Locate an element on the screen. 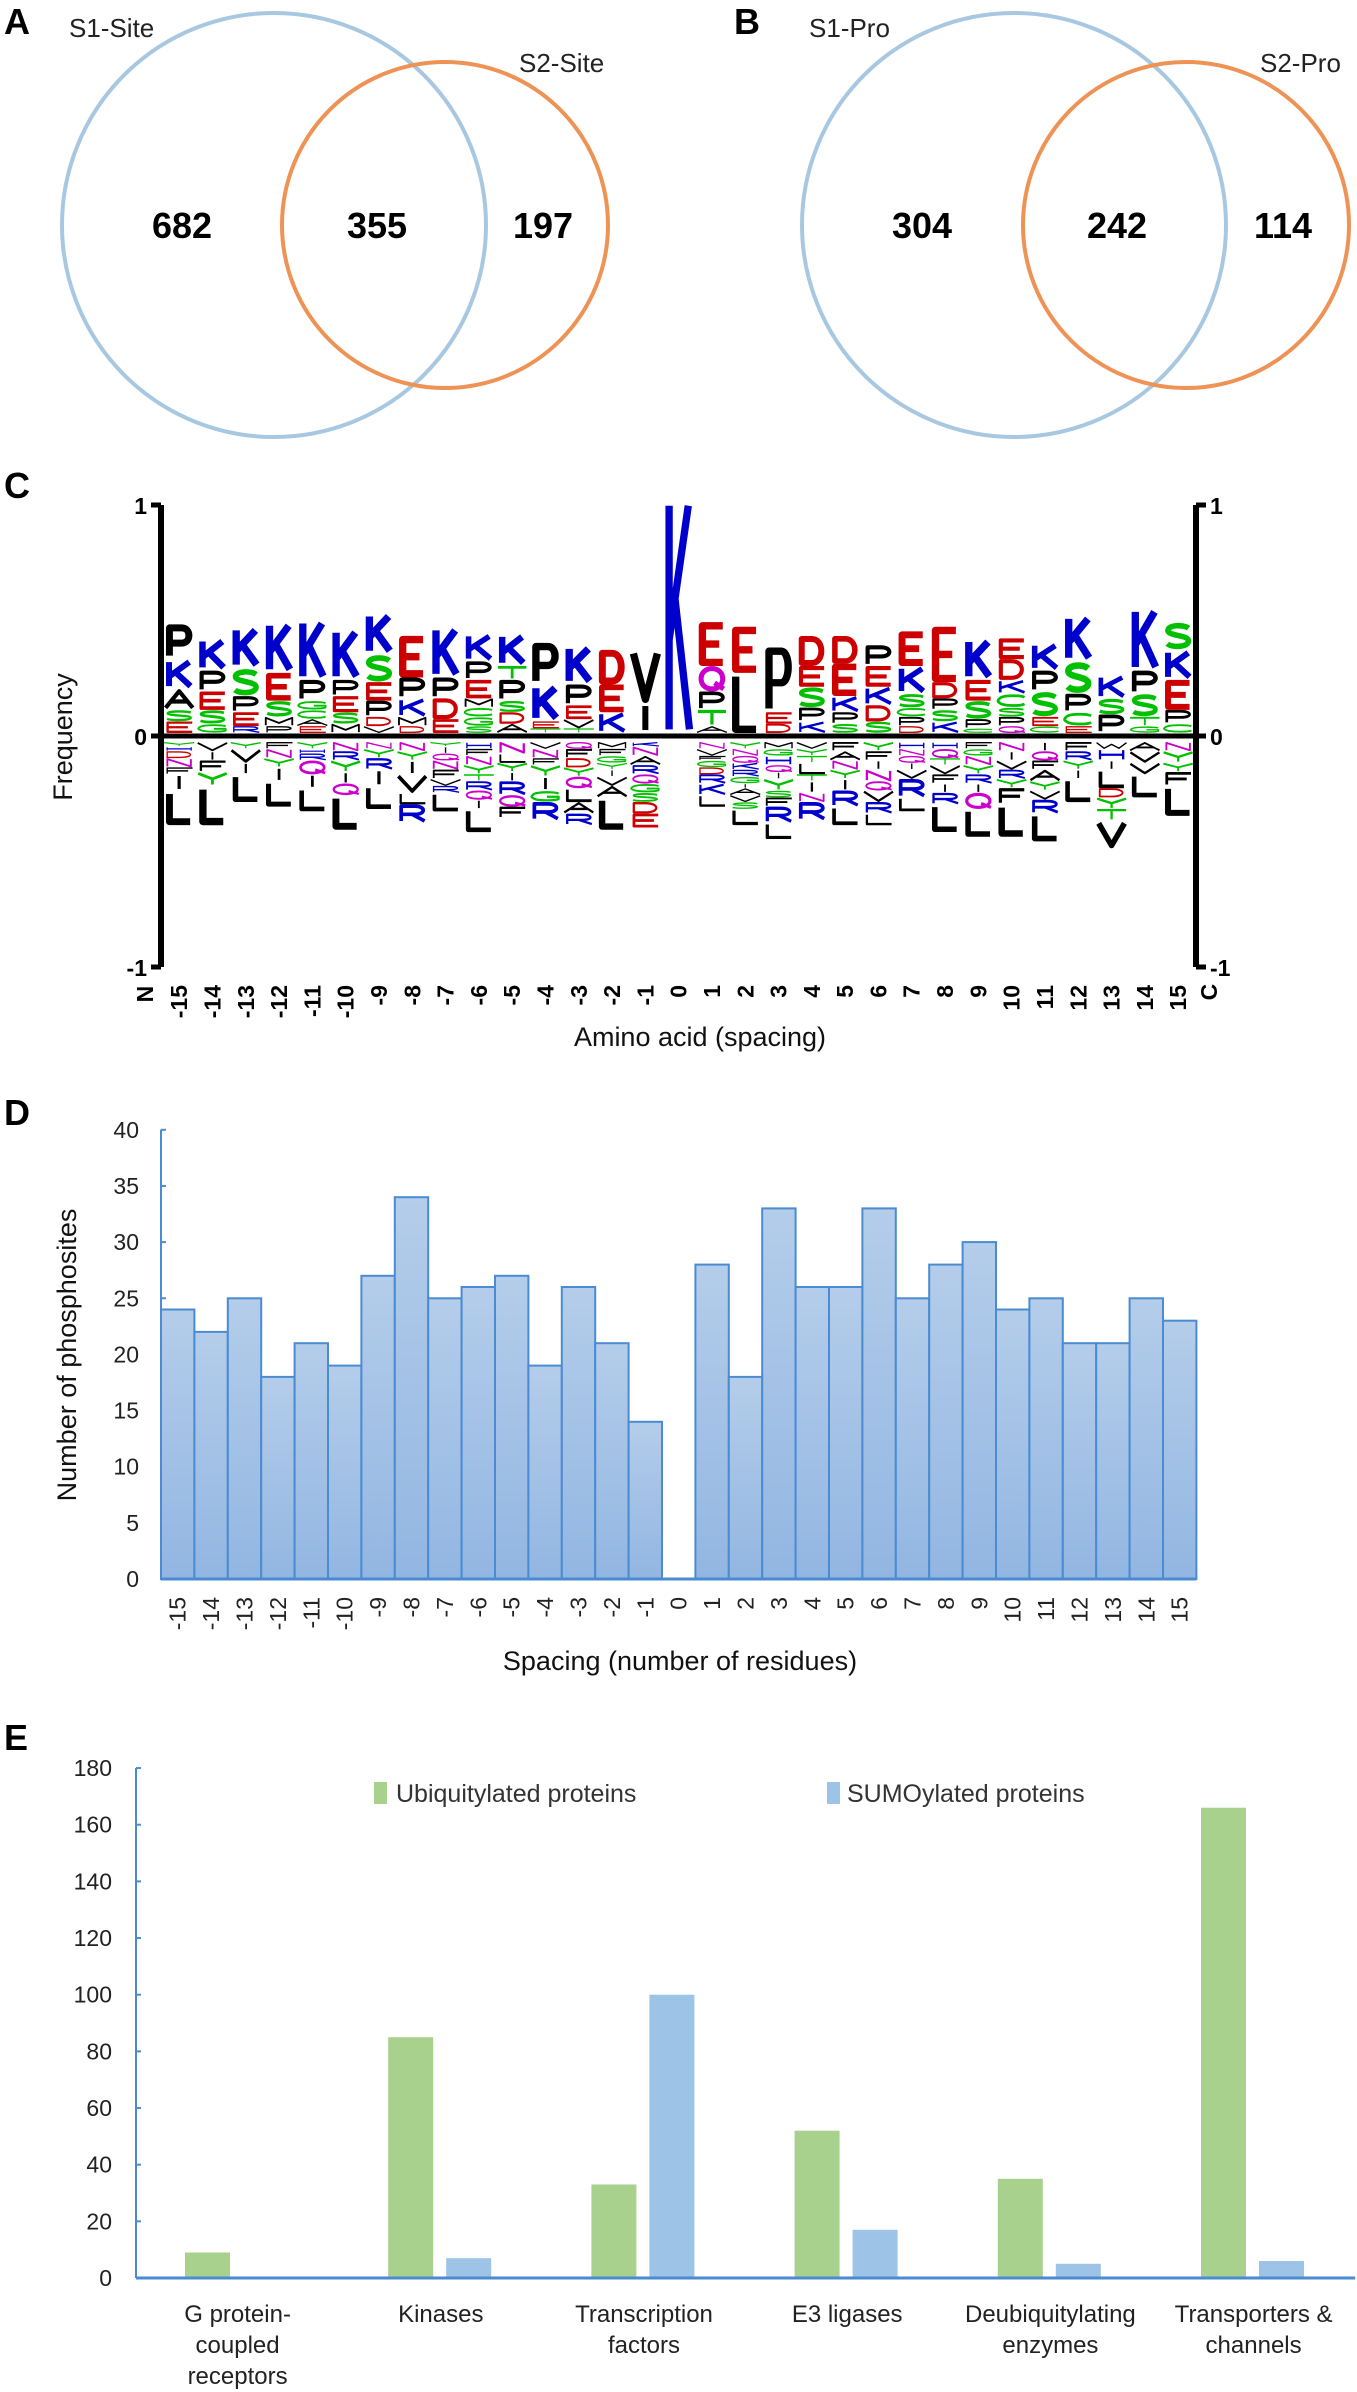  venn-b-circle-s2 is located at coordinates (1186, 225).